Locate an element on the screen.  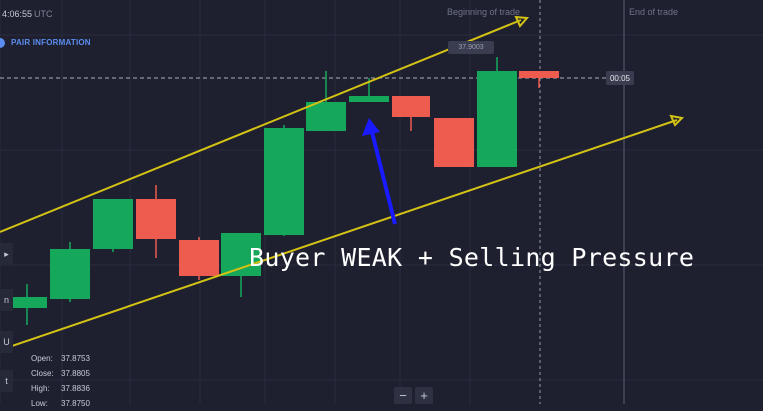
ohlc-high-row: High: 37.8836 is located at coordinates (60, 388).